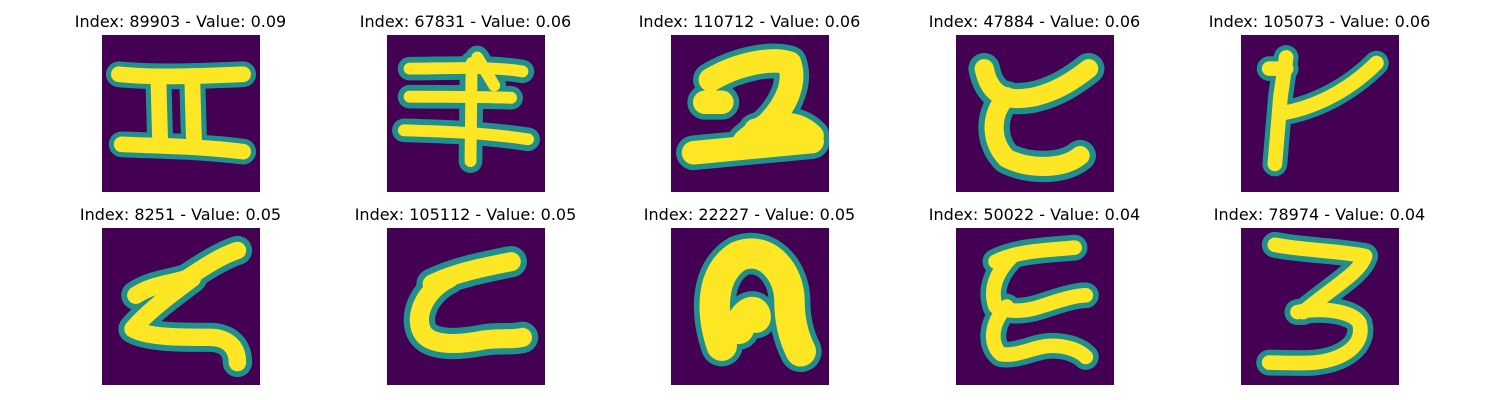 Image resolution: width=1500 pixels, height=400 pixels. I want to click on sample-title: Index: 89903 - Value: 0.09, so click(180, 22).